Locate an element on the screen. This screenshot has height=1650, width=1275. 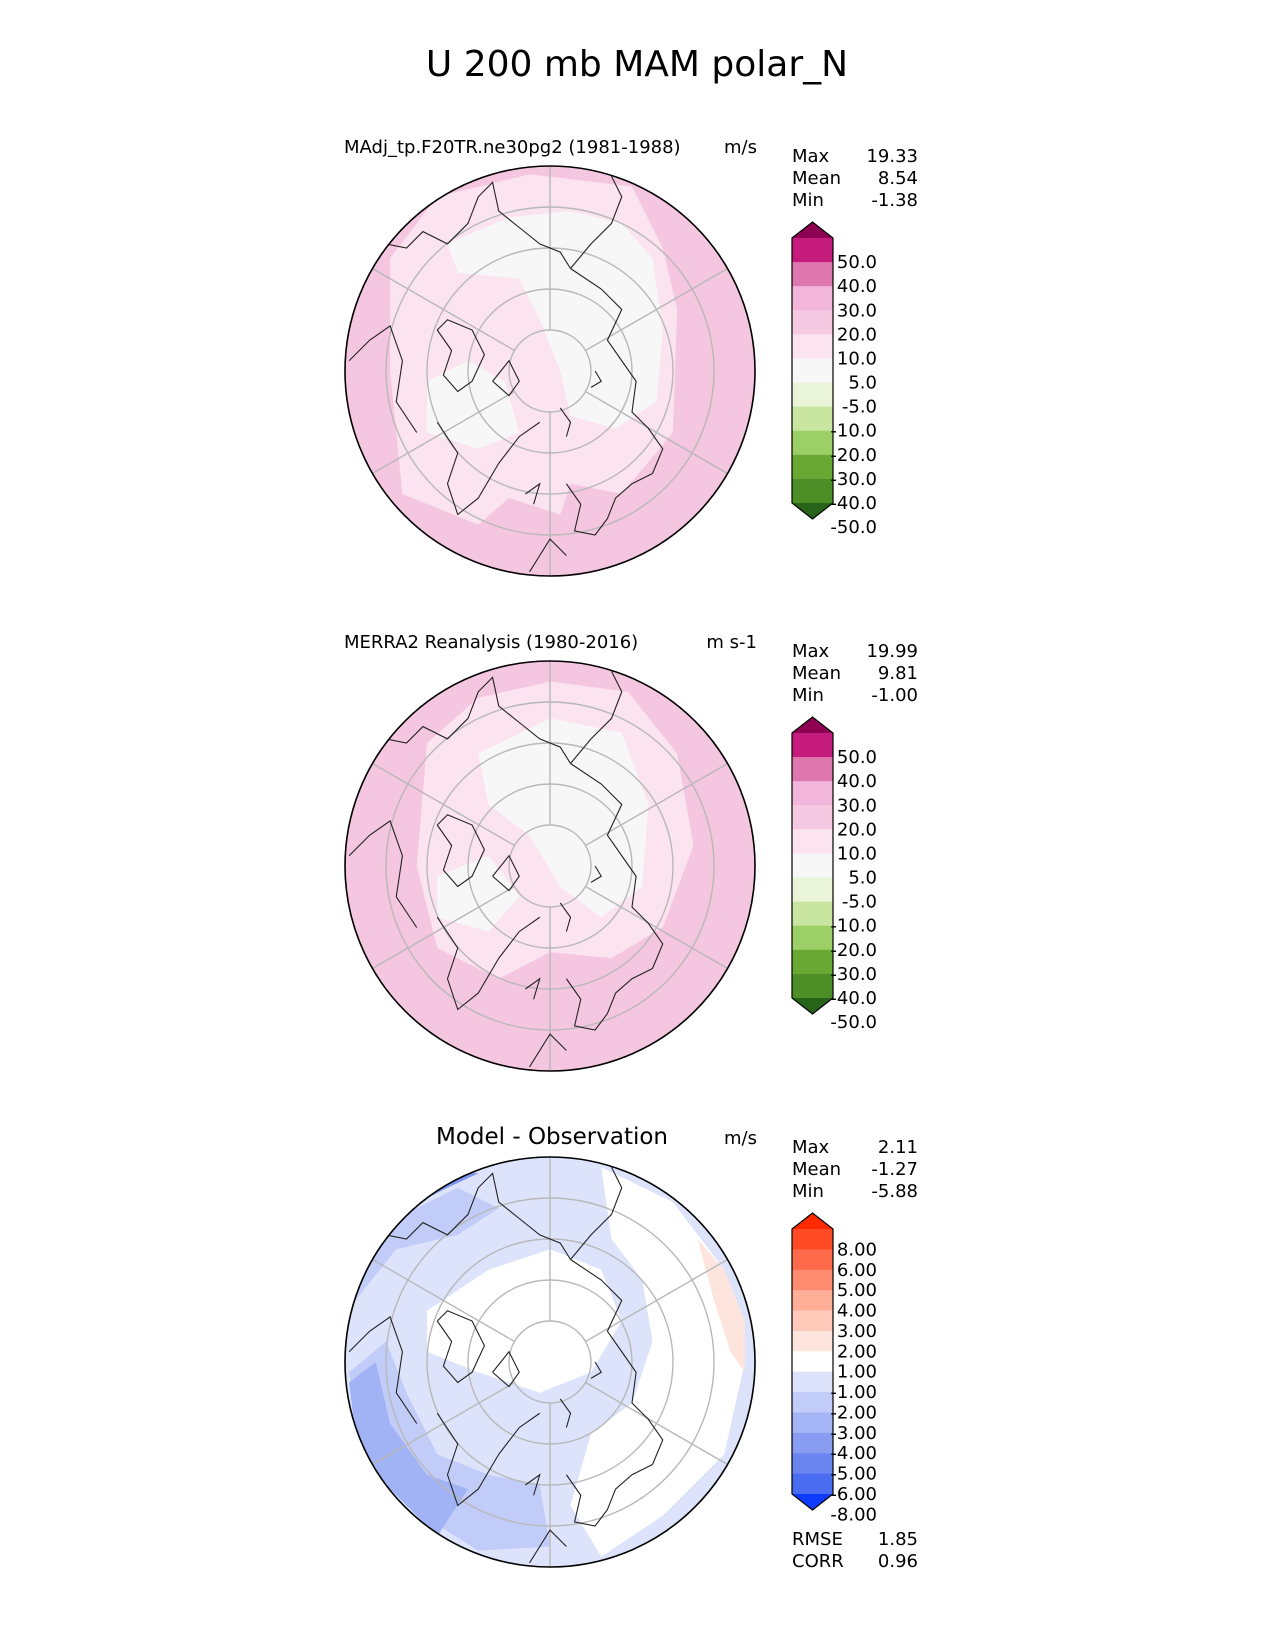
colorbar-tick-label: -8.00 is located at coordinates (853, 1514).